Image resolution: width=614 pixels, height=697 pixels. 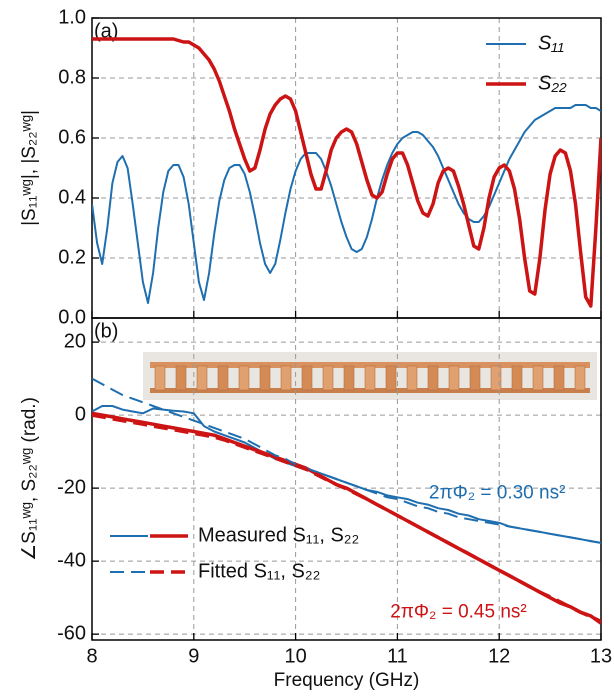 What do you see at coordinates (71, 487) in the screenshot?
I see `y-tick-label: -20` at bounding box center [71, 487].